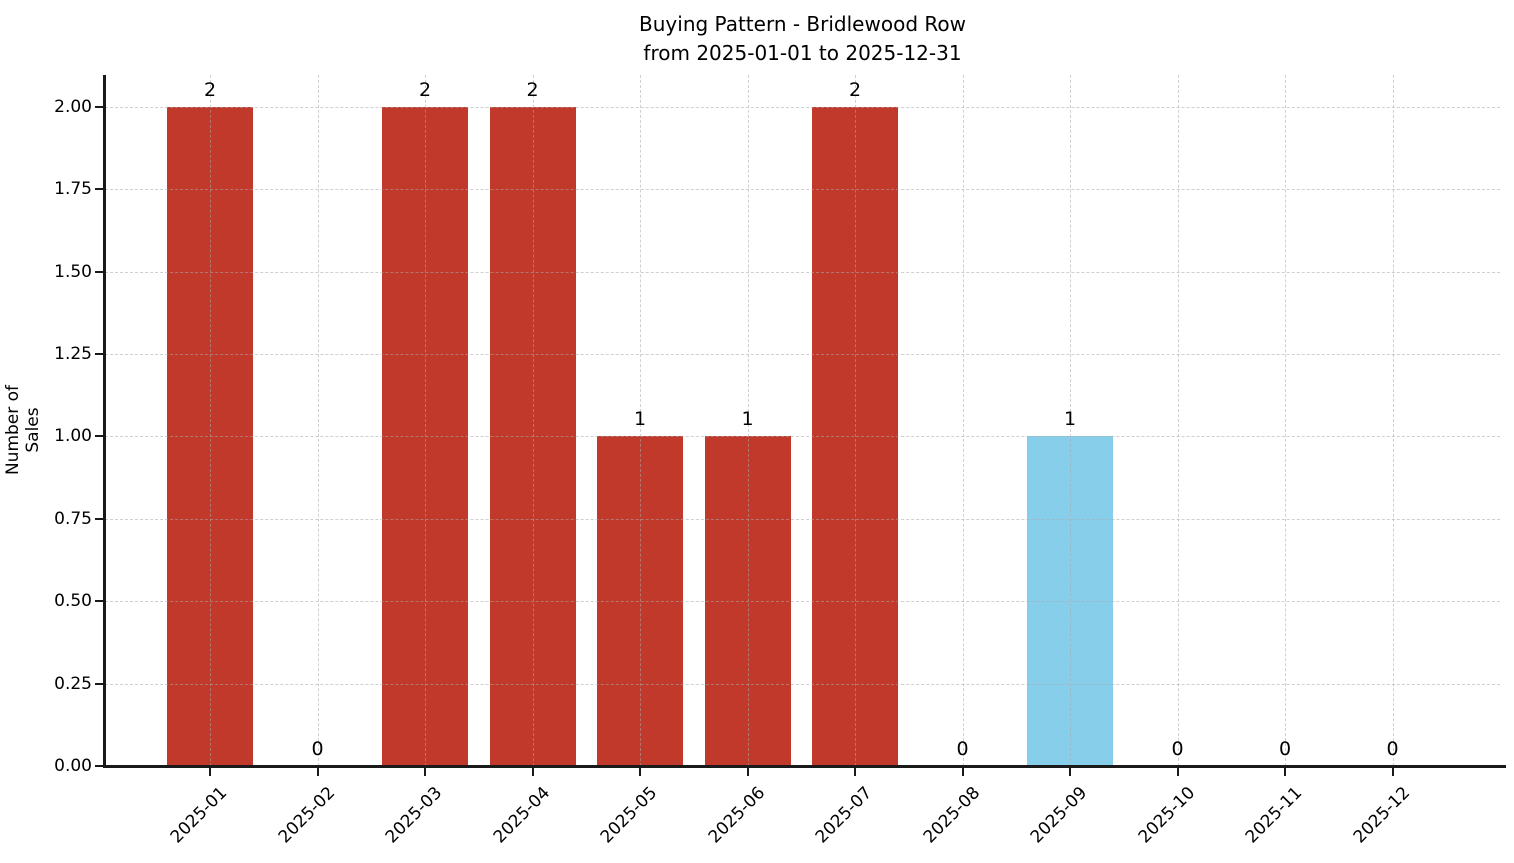  I want to click on y-tick-label-1.75: 1.75, so click(73, 189).